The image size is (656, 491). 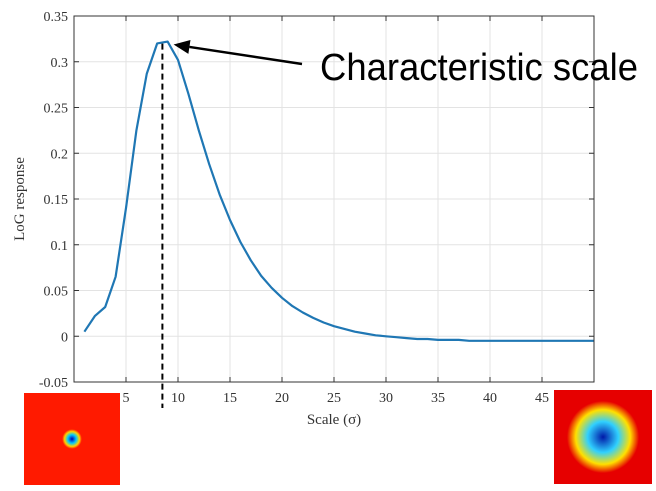 What do you see at coordinates (56, 292) in the screenshot?
I see `y-tick-label: 0.05` at bounding box center [56, 292].